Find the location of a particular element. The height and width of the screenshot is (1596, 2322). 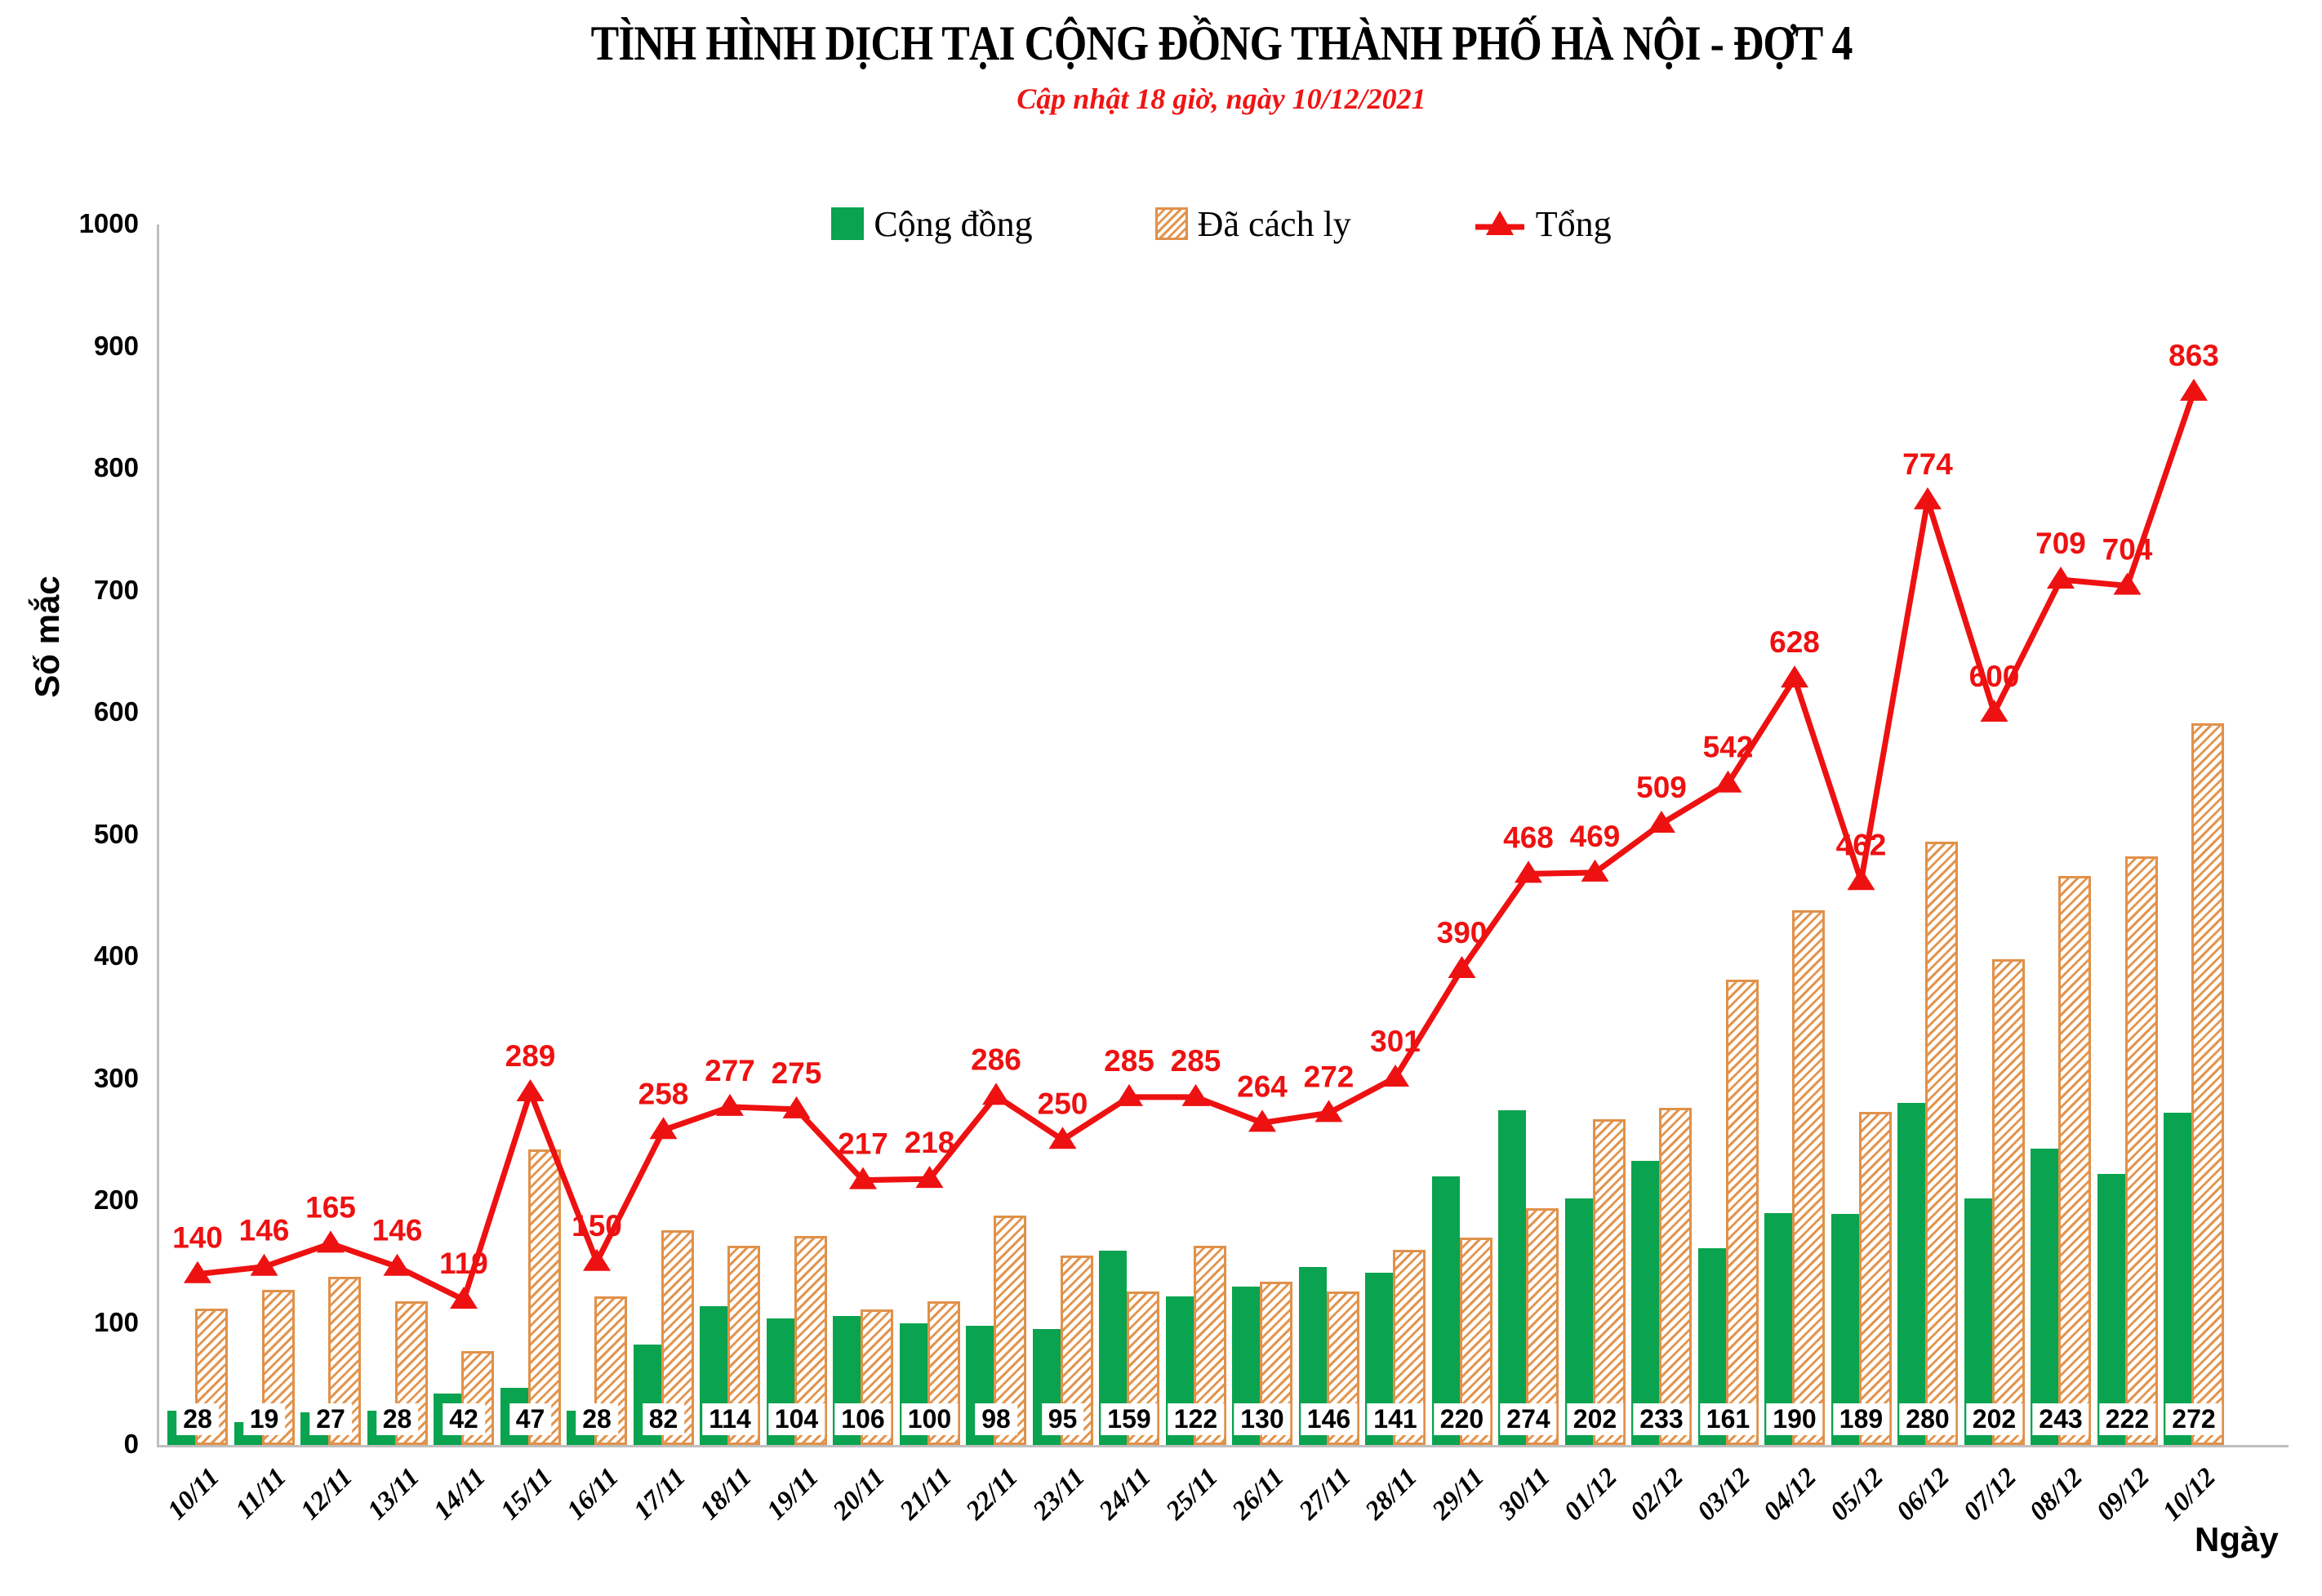

total-value-label: 217 is located at coordinates (863, 1144).